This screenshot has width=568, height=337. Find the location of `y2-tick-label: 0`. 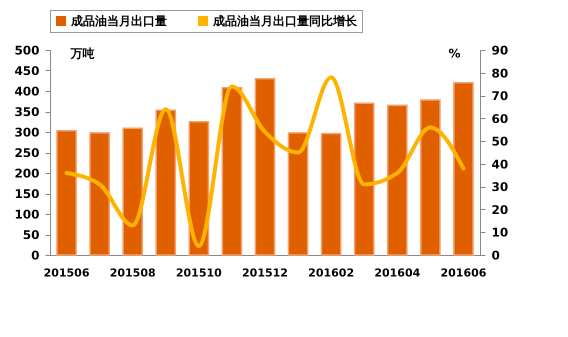

y2-tick-label: 0 is located at coordinates (496, 255).